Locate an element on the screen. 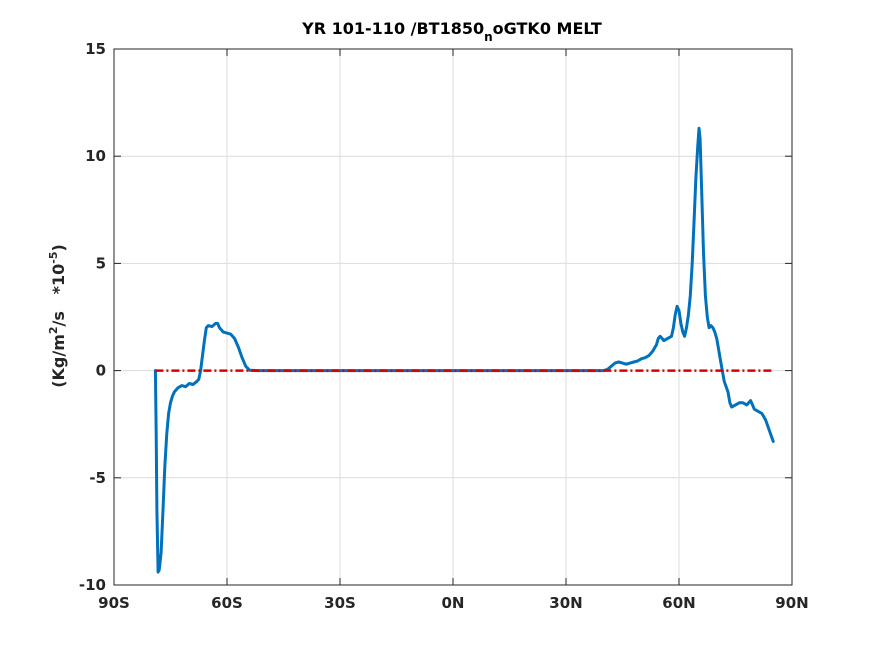  y-axis-label: (Kg/m2/s *10-5) is located at coordinates (57, 316).